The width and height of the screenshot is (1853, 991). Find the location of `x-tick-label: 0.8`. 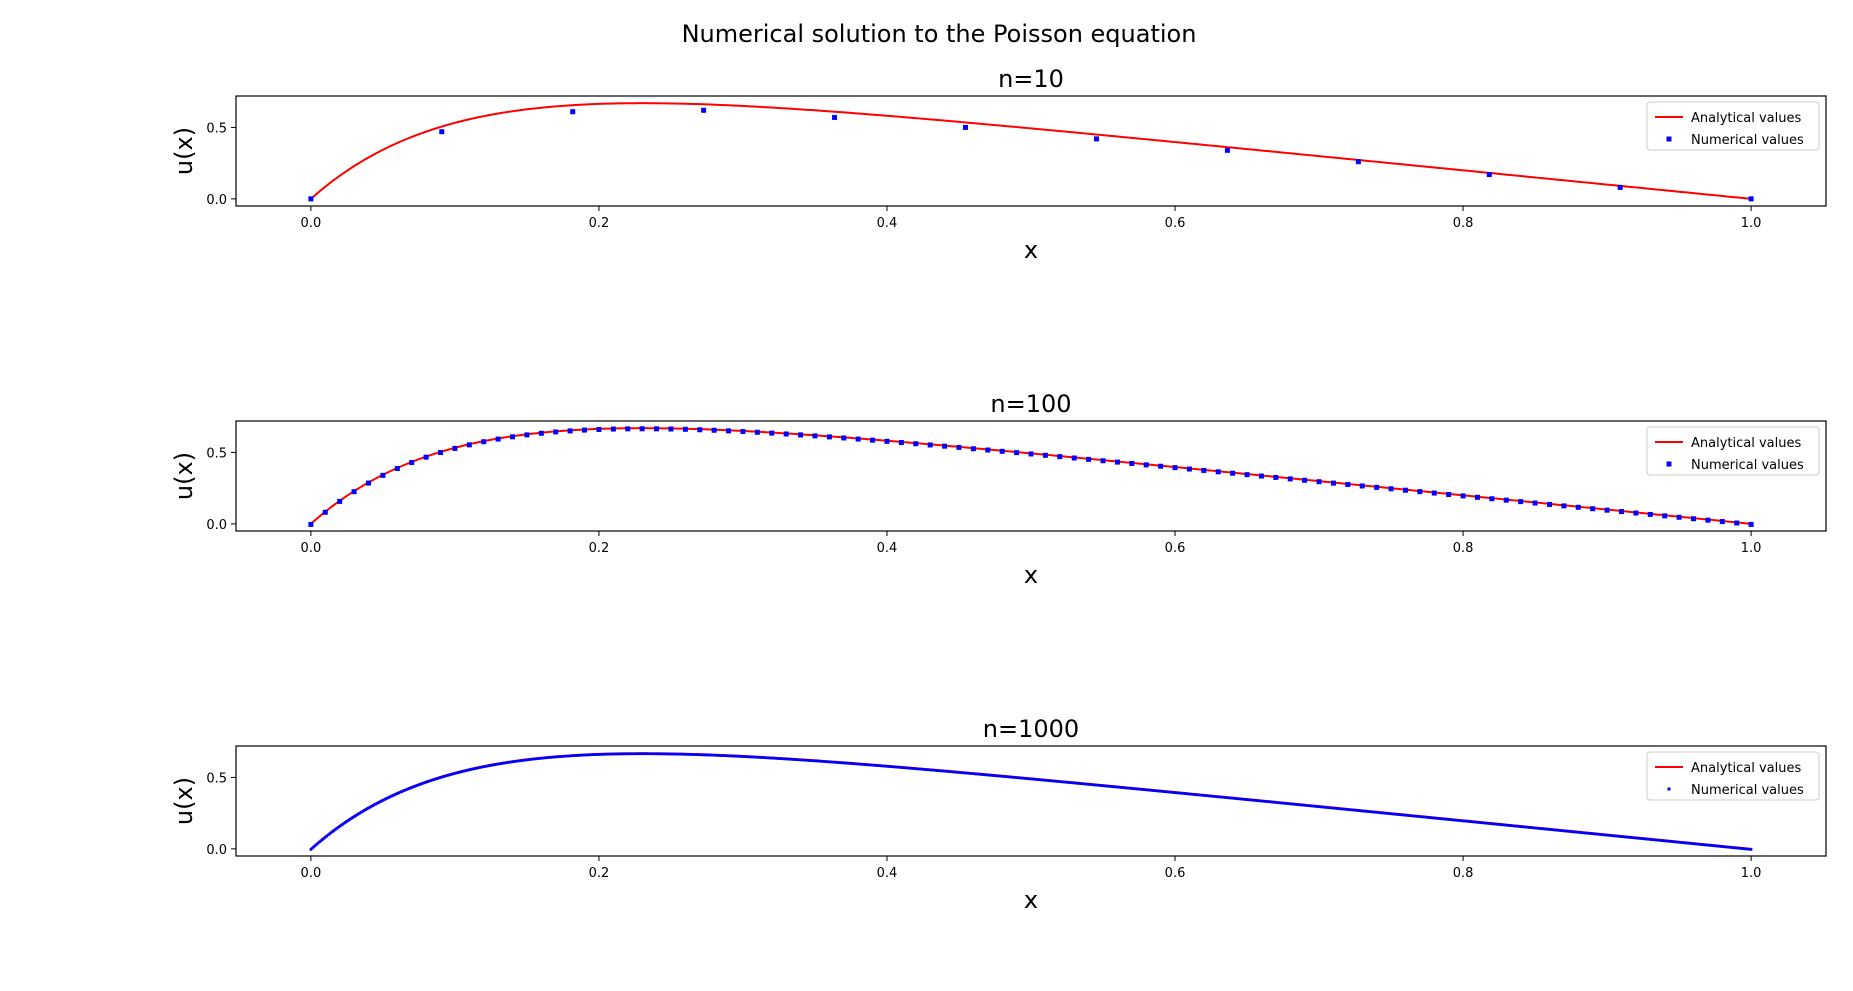

x-tick-label: 0.8 is located at coordinates (1463, 223).